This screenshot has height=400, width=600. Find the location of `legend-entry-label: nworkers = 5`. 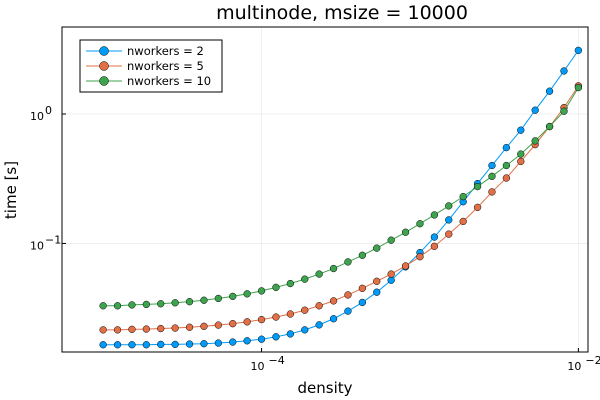

legend-entry-label: nworkers = 5 is located at coordinates (165, 66).